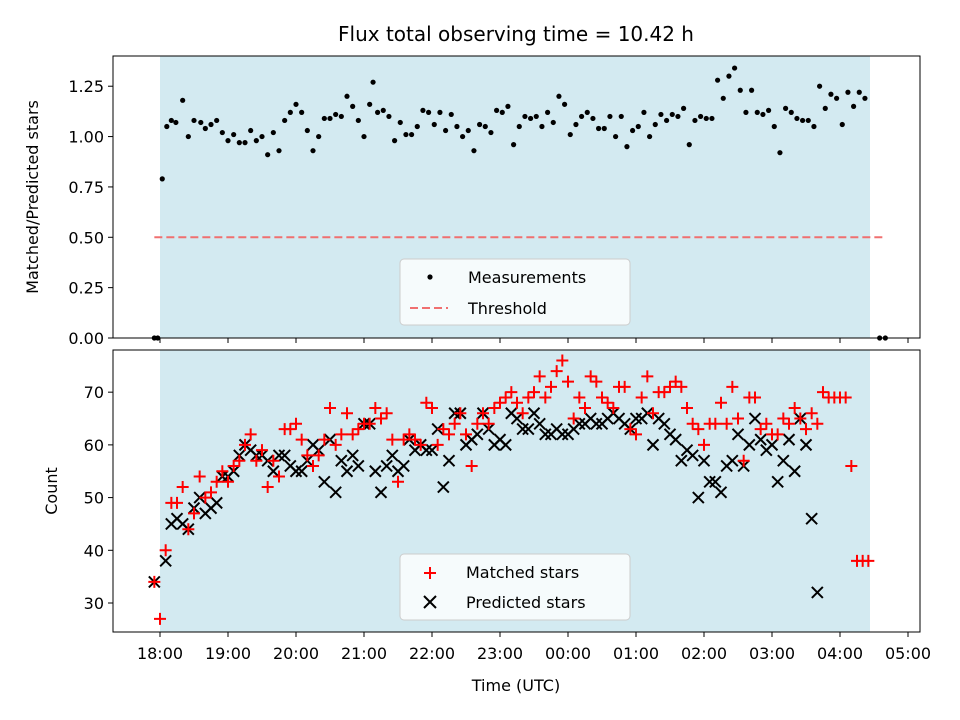 The height and width of the screenshot is (720, 960). What do you see at coordinates (430, 602) in the screenshot?
I see `legend-predicted-marker` at bounding box center [430, 602].